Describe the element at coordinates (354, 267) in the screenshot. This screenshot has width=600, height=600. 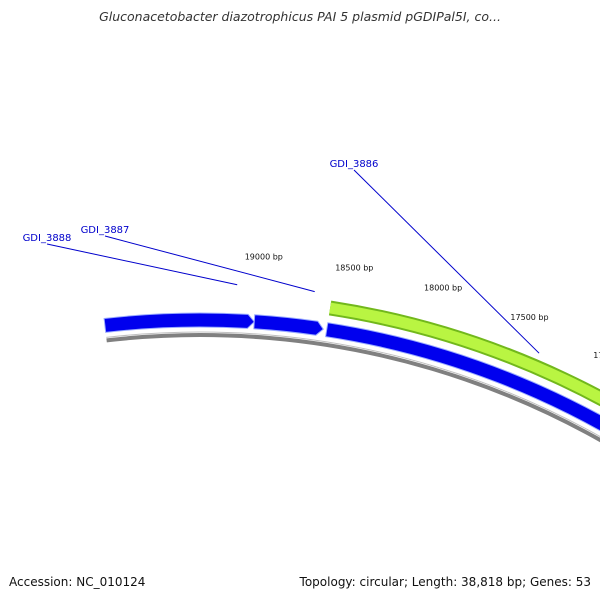
I see `tick-label: 18500 bp` at that location.